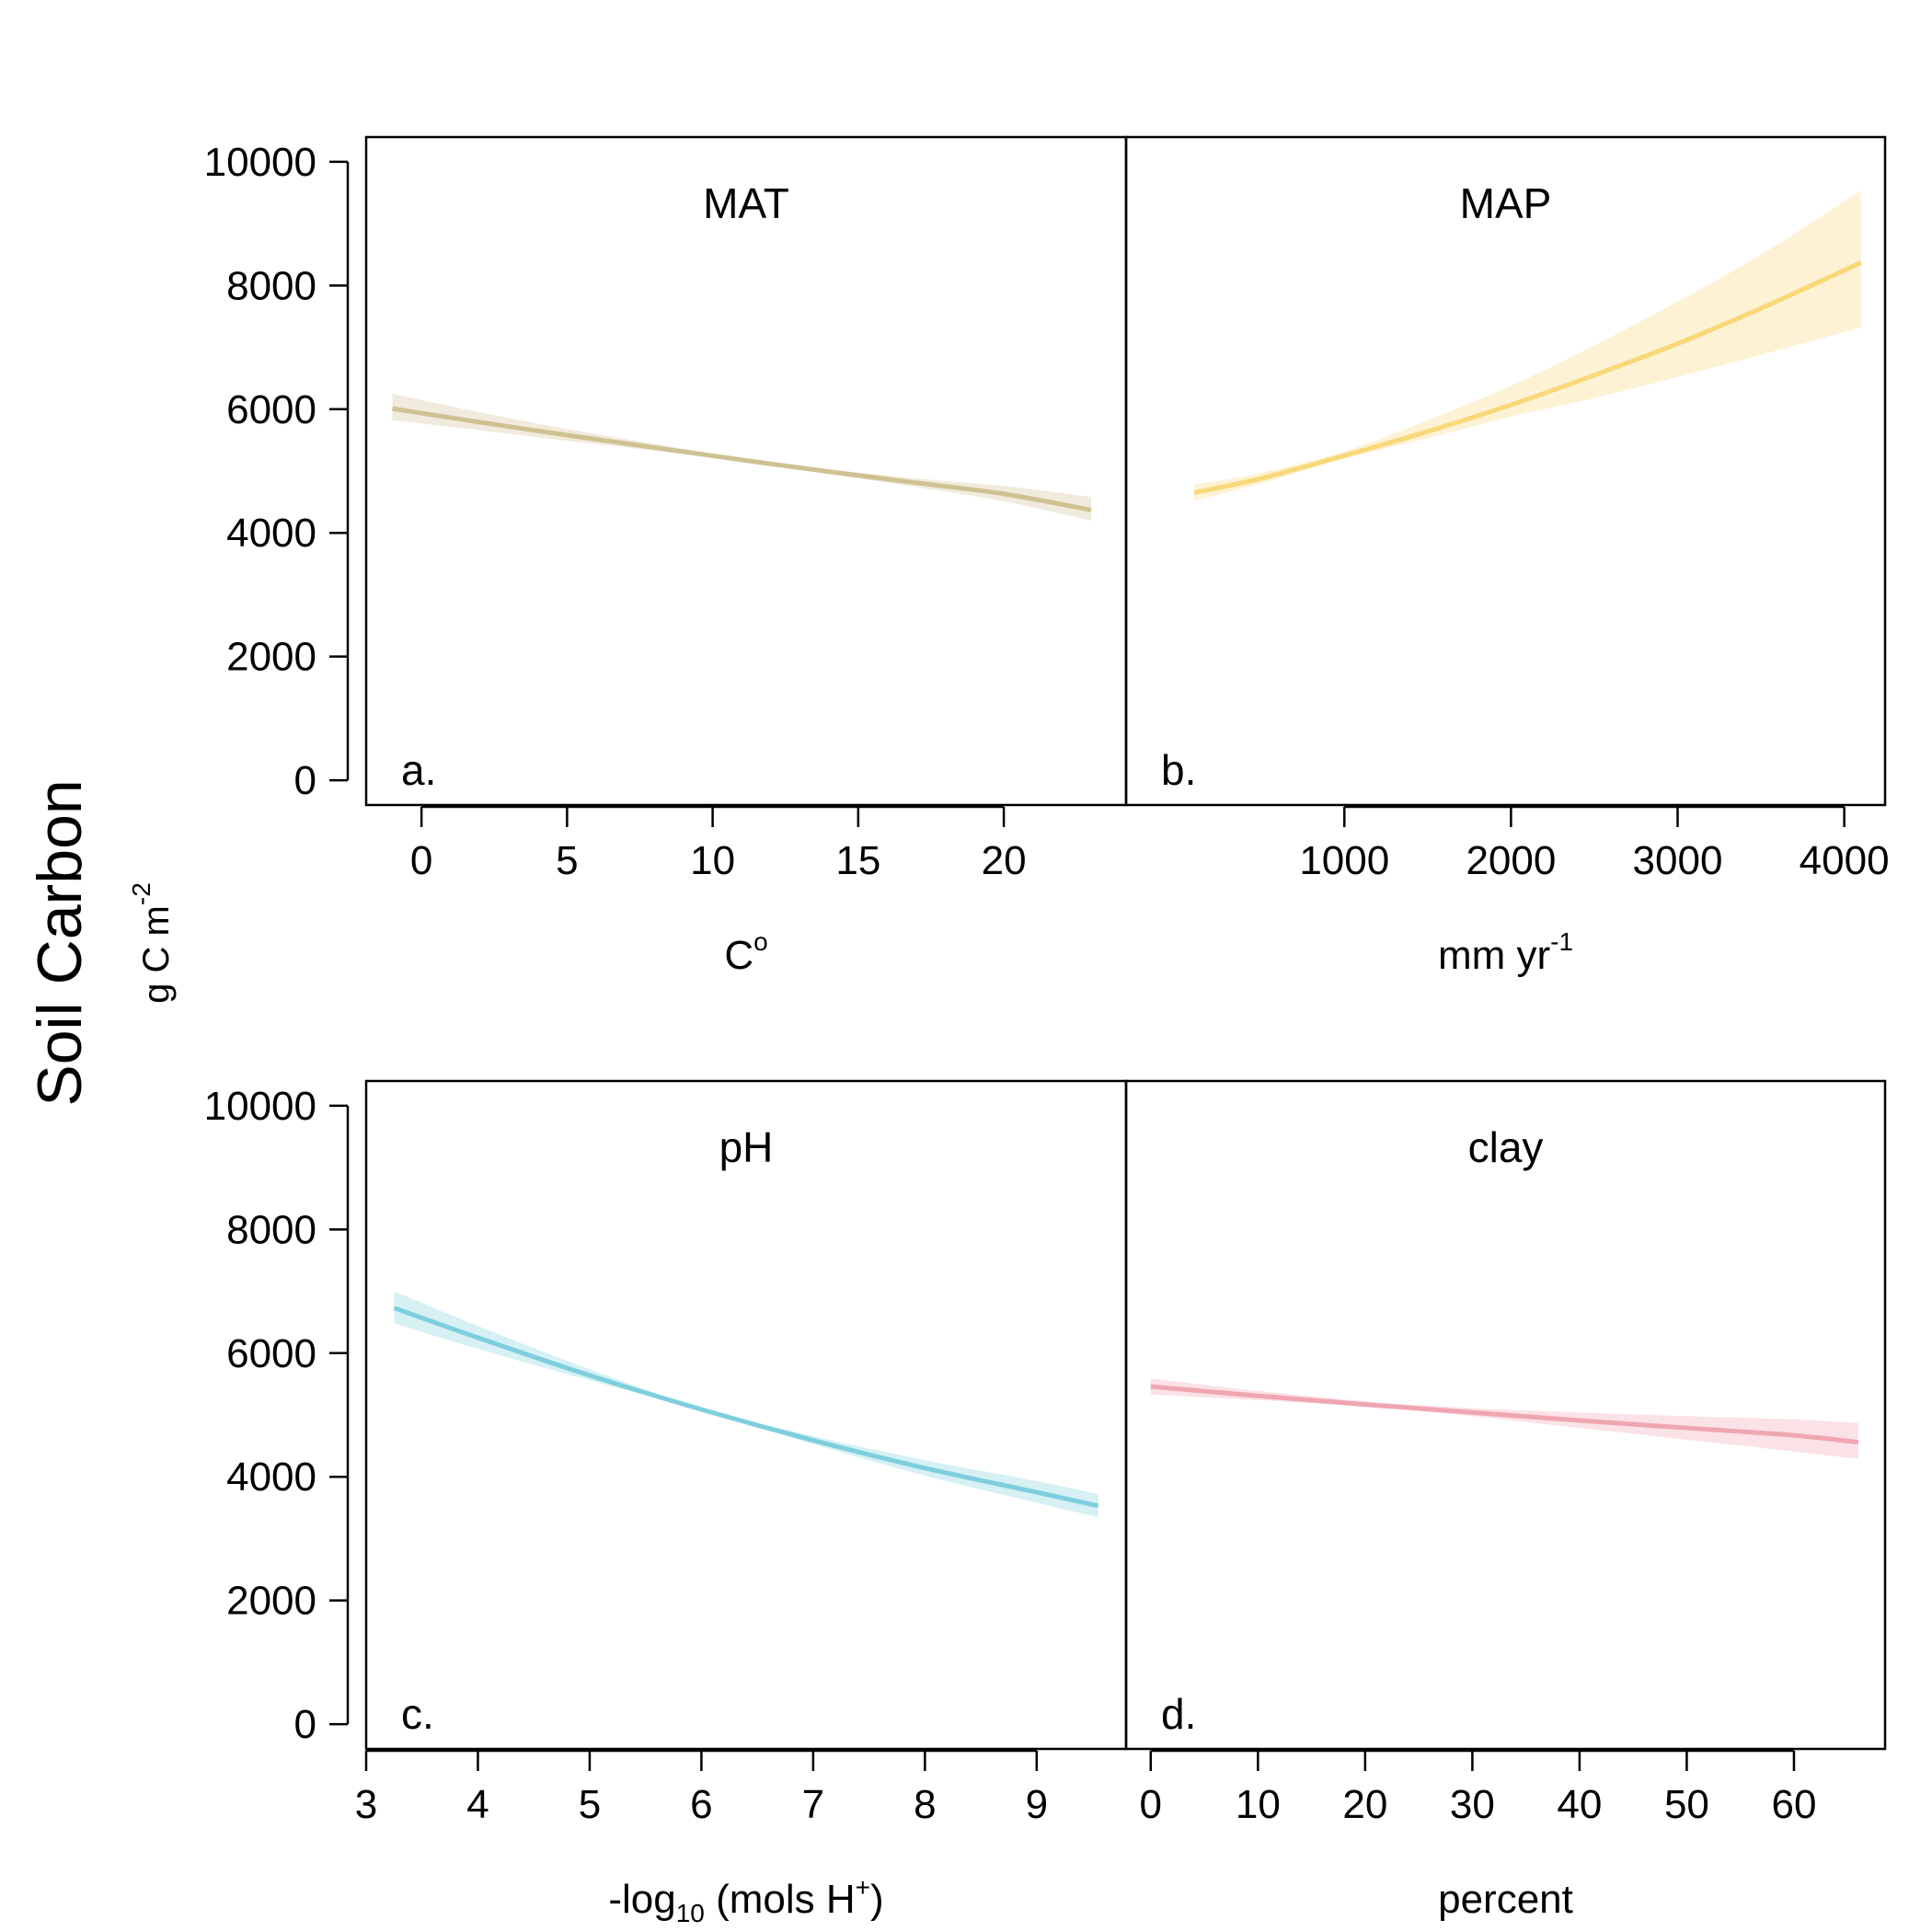 This screenshot has height=1932, width=1932. Describe the element at coordinates (760, 941) in the screenshot. I see `x-axis-label-superscript: o` at that location.